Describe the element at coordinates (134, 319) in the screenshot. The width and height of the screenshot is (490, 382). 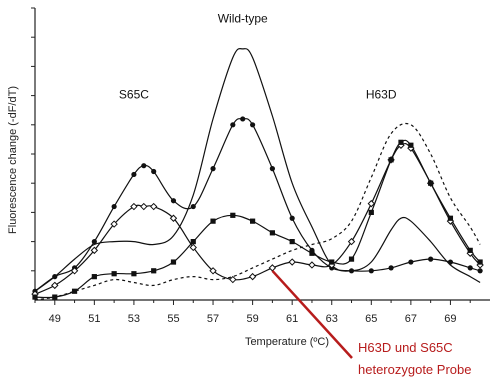
I see `x-tick-label: 53` at that location.